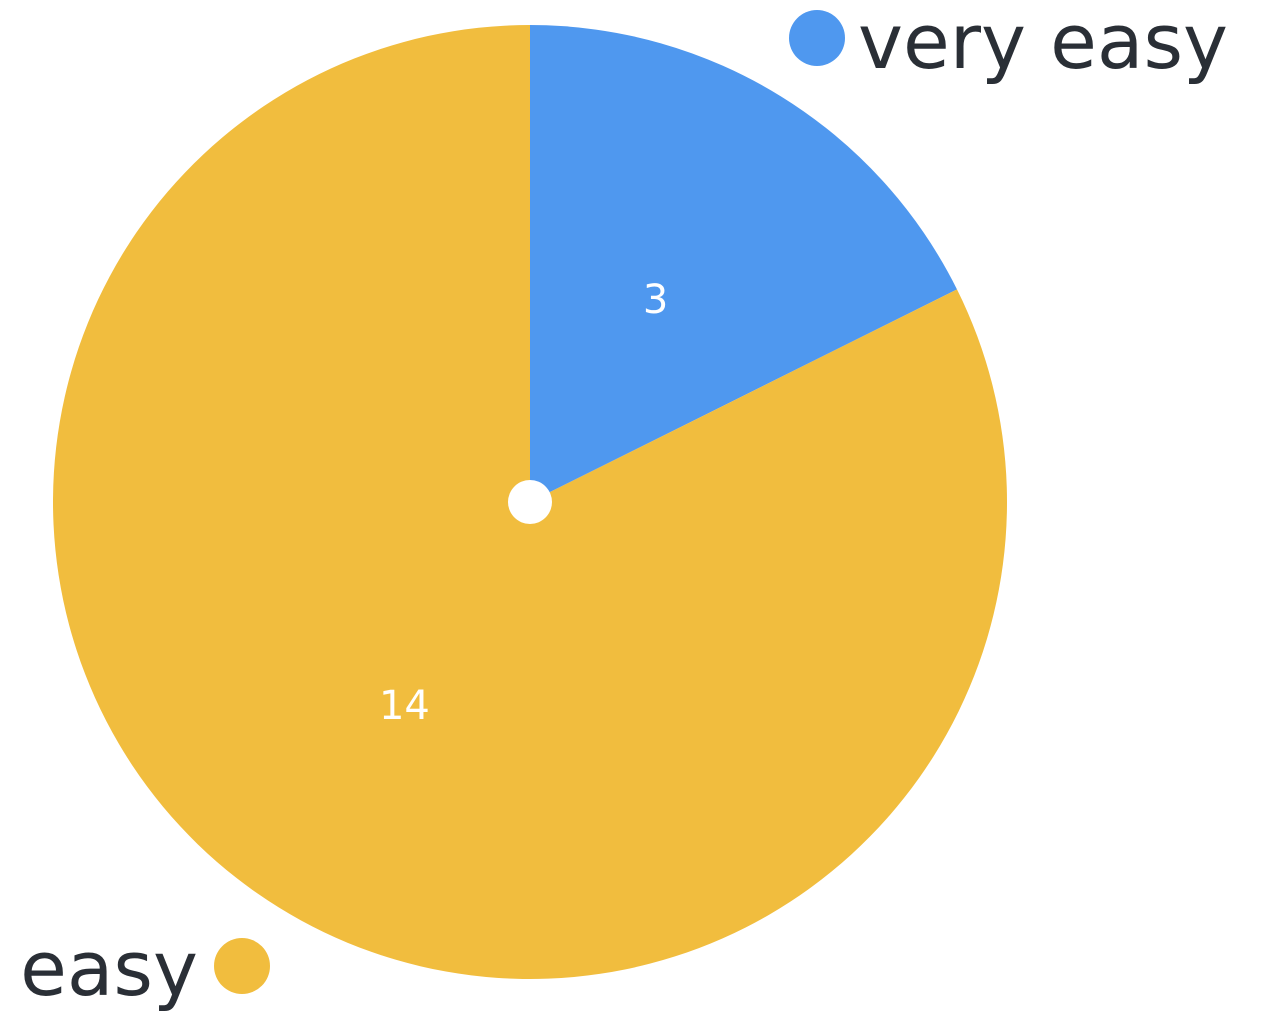 The width and height of the screenshot is (1264, 1019). What do you see at coordinates (1043, 43) in the screenshot?
I see `legend-label-very-easy: very easy` at bounding box center [1043, 43].